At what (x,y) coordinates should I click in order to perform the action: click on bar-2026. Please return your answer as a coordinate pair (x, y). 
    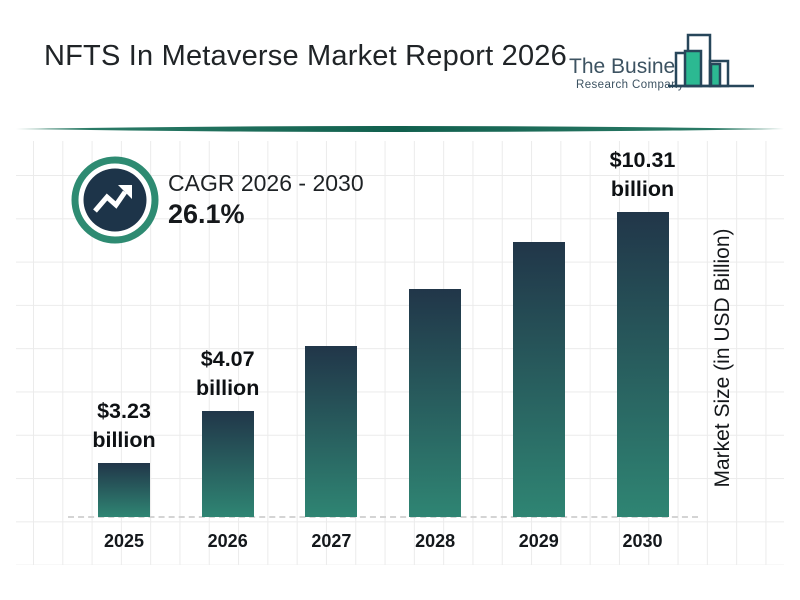
    Looking at the image, I should click on (227, 464).